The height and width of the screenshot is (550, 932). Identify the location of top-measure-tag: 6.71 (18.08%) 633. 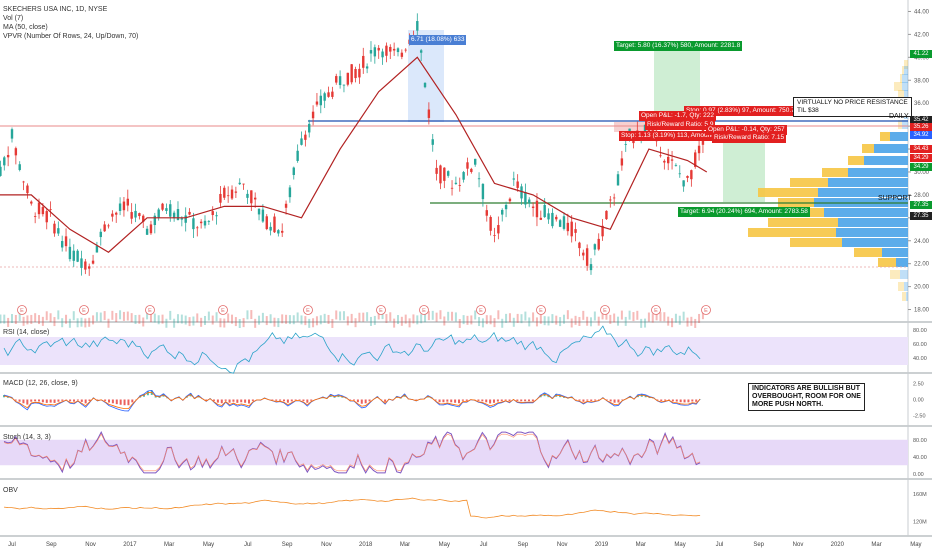
(438, 40).